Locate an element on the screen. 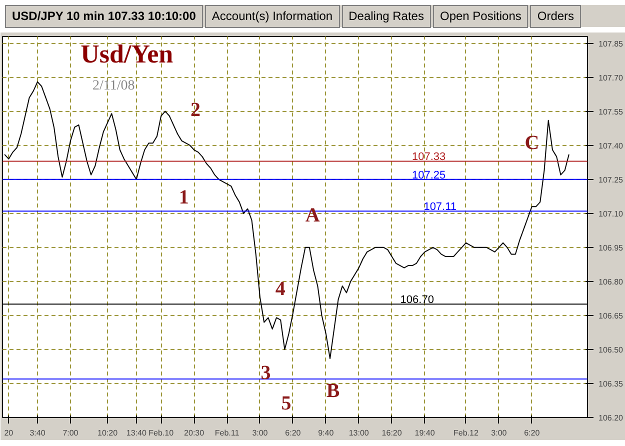  x-tick-label: 13:40 is located at coordinates (136, 433).